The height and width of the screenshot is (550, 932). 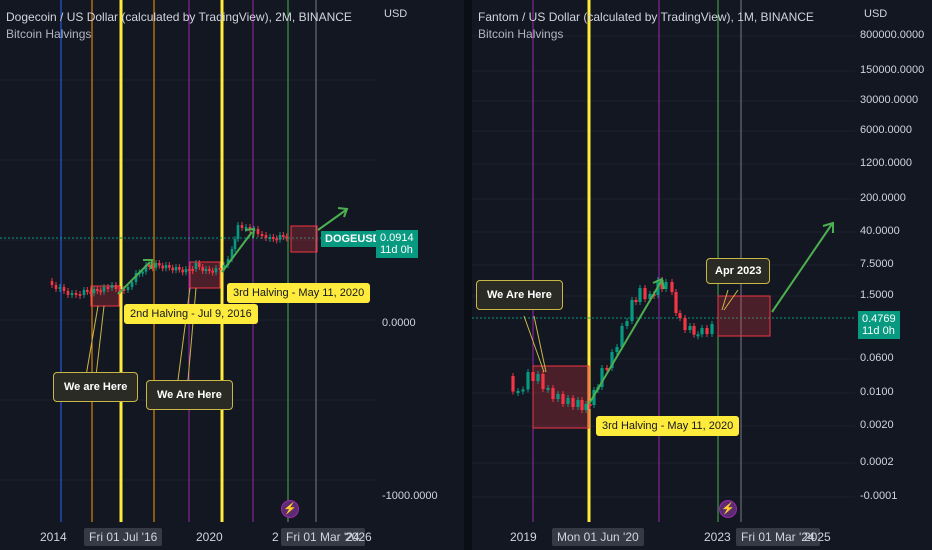 What do you see at coordinates (191, 314) in the screenshot?
I see `note-2nd-halving: 2nd Halving - Jul 9, 2016` at bounding box center [191, 314].